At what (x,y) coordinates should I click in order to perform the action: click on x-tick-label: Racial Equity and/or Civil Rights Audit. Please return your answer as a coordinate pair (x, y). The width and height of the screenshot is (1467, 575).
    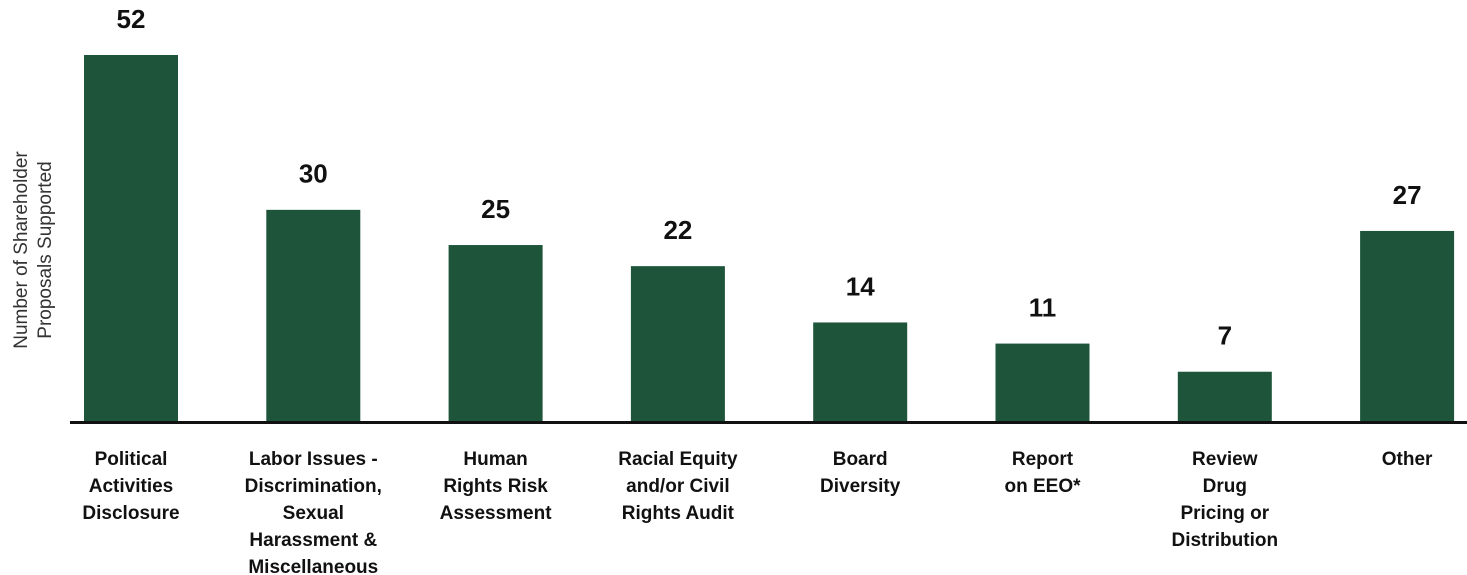
    Looking at the image, I should click on (678, 486).